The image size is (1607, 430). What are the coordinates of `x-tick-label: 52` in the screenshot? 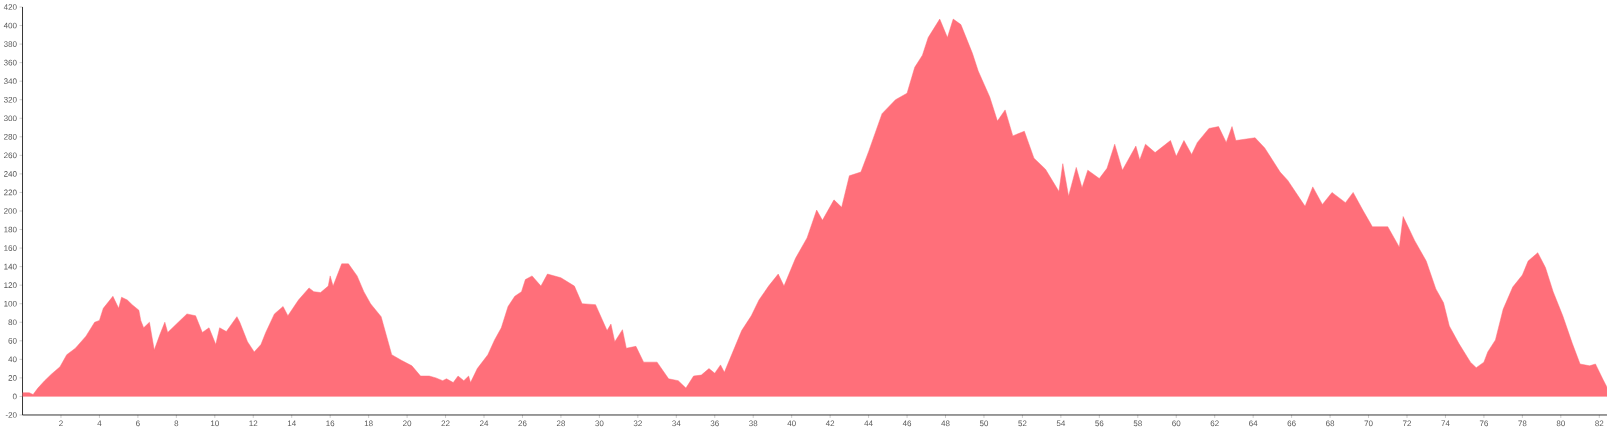 It's located at (1022, 423).